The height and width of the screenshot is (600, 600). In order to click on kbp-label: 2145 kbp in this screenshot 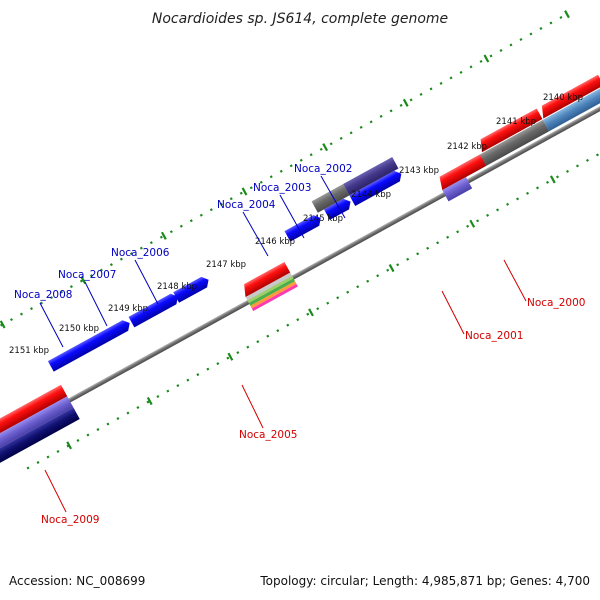, I will do `click(323, 219)`.